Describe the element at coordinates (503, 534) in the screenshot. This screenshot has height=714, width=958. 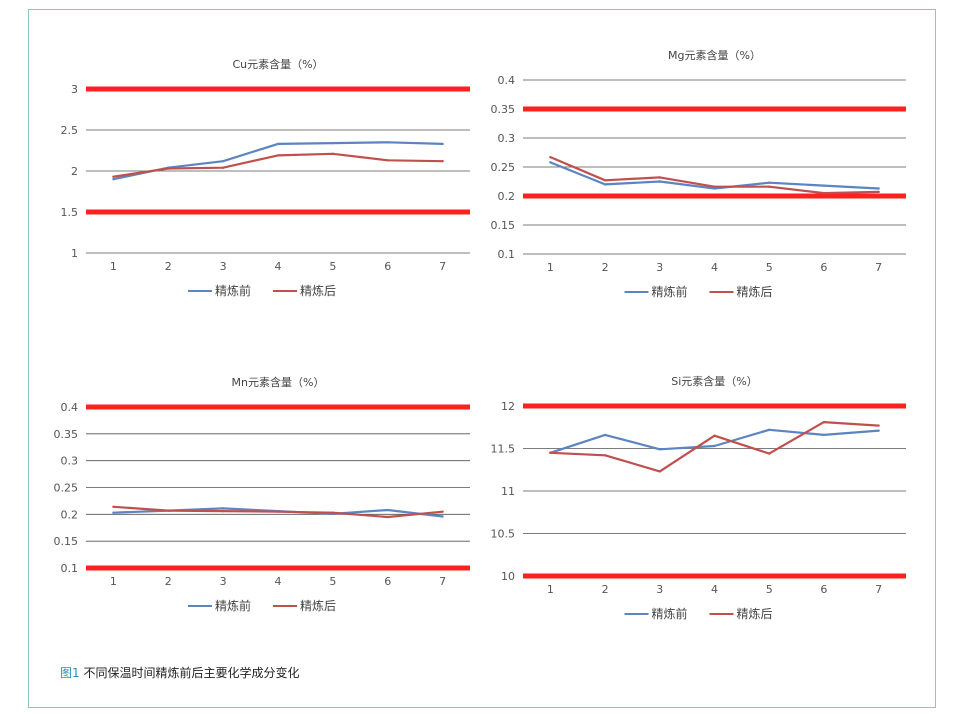
I see `y-tick-label: 10.5` at that location.